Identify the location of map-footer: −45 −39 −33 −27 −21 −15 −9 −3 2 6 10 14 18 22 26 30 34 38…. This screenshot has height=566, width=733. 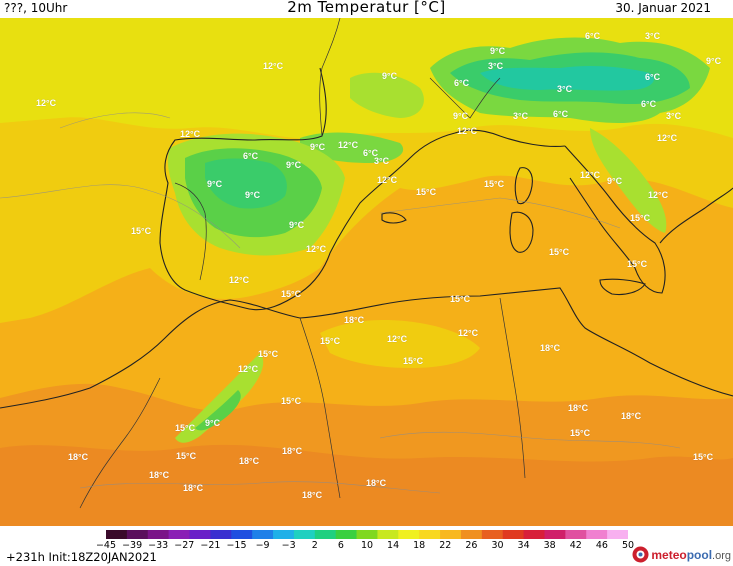
(366, 546).